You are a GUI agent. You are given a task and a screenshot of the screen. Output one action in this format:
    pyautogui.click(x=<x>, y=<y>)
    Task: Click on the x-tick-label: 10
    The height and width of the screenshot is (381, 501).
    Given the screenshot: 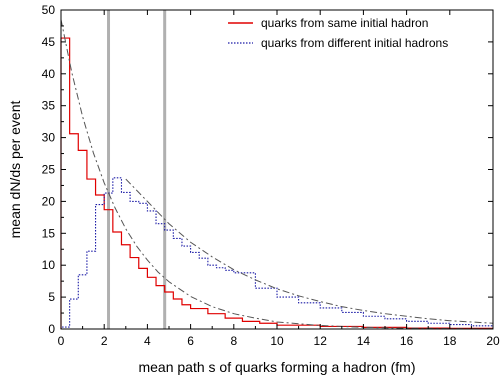 What is the action you would take?
    pyautogui.click(x=277, y=341)
    